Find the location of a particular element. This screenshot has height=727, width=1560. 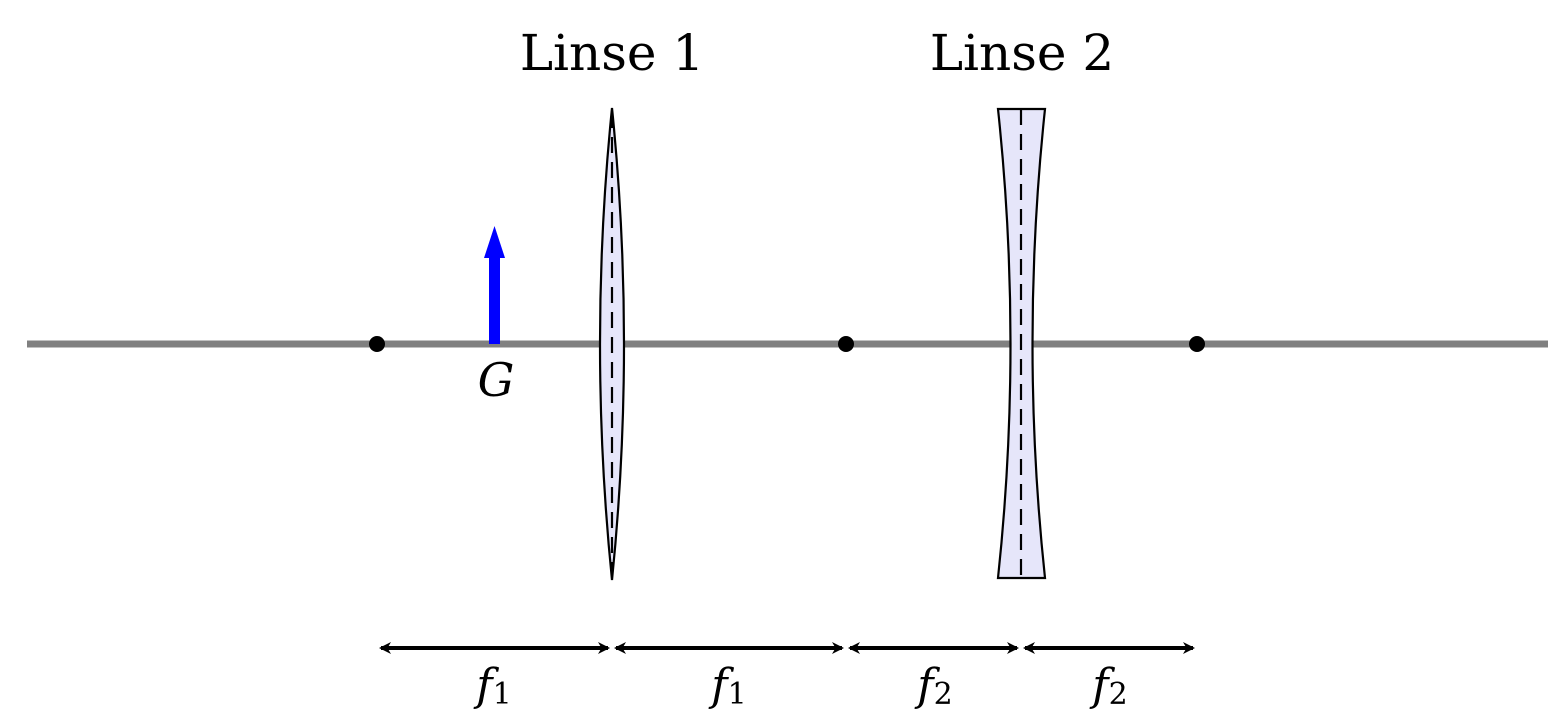

focal-point-1-left is located at coordinates (377, 344).